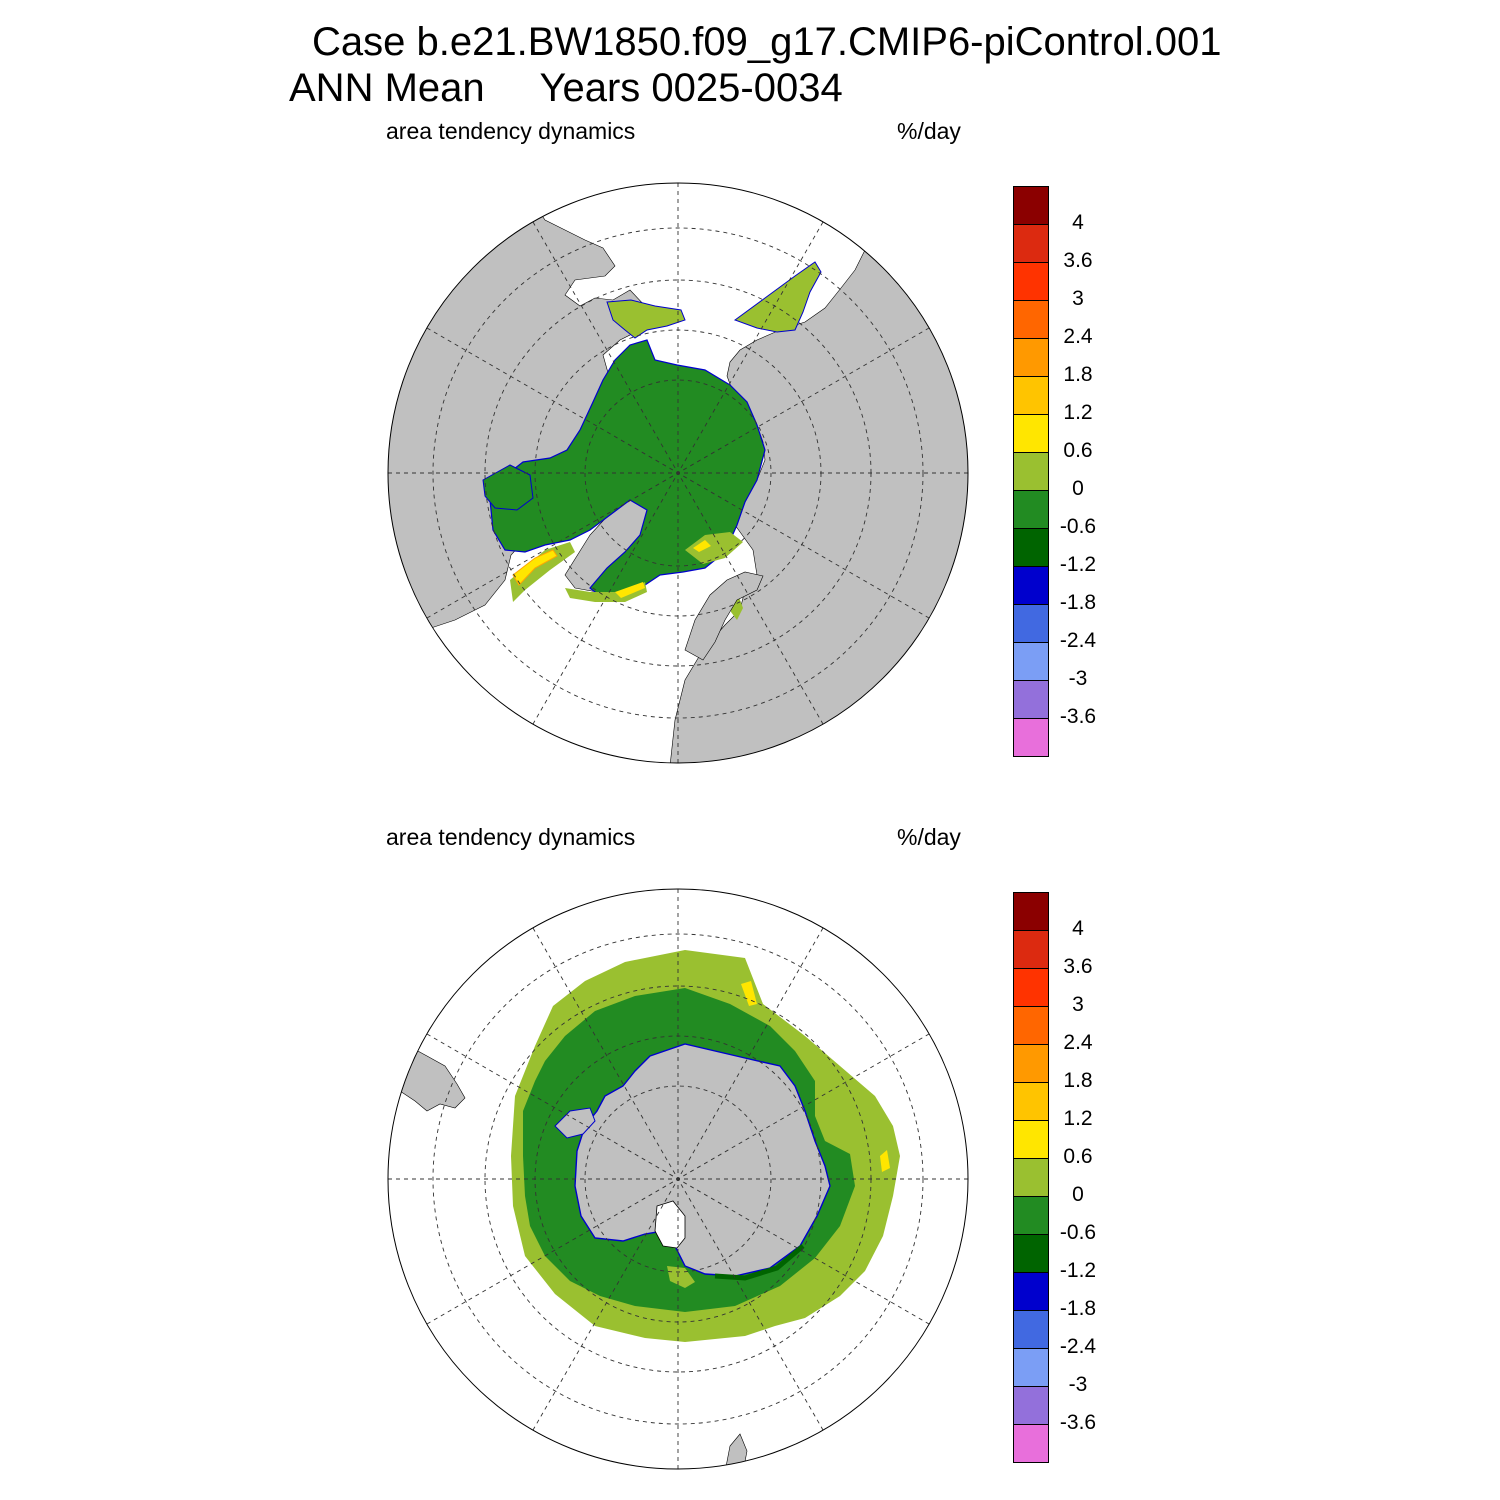 The height and width of the screenshot is (1500, 1500). I want to click on ice-labrador-edge, so click(542, 572).